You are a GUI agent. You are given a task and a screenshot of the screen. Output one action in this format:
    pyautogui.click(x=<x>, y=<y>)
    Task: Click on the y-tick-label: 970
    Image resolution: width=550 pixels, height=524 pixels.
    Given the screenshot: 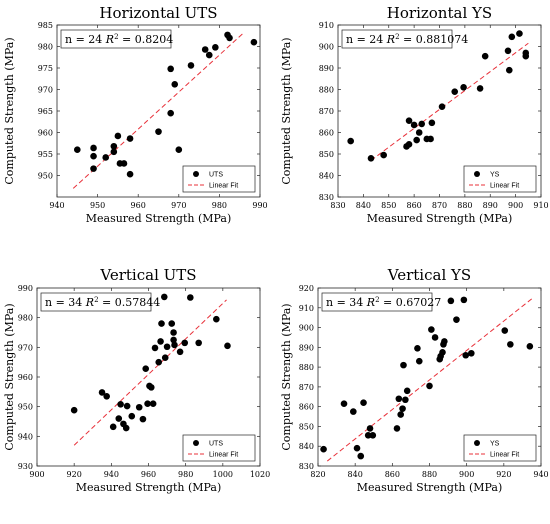 What is the action you would take?
    pyautogui.click(x=45, y=90)
    